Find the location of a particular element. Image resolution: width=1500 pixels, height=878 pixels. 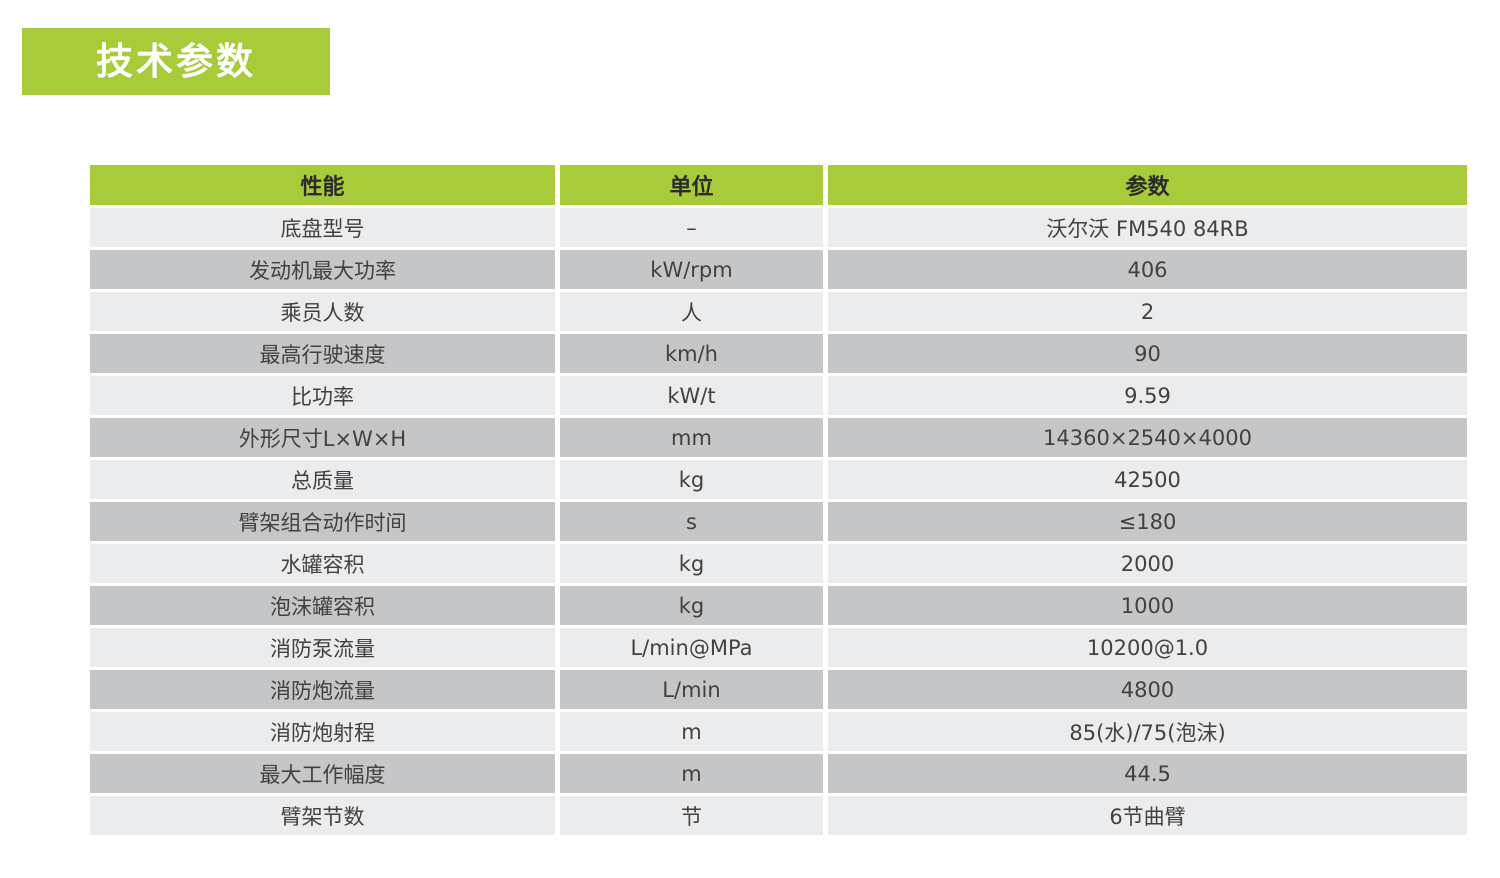

table-row: 最大工作幅度 m 44.5 is located at coordinates (778, 775).